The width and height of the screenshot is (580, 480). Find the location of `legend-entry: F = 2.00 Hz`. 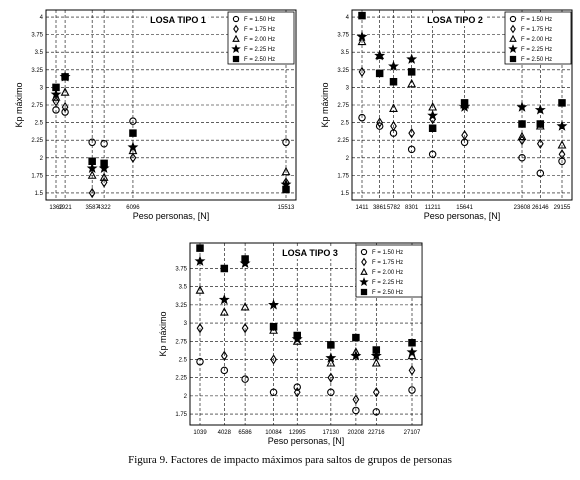

legend-entry: F = 2.00 Hz is located at coordinates (387, 273).